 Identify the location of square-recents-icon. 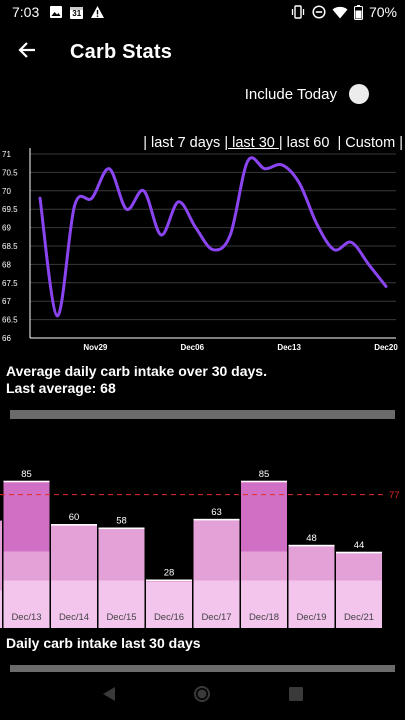
(296, 696).